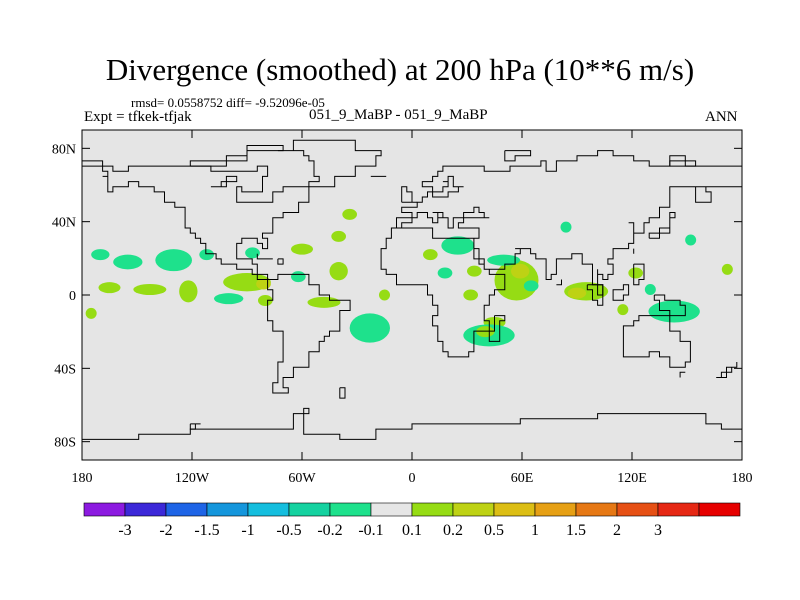 This screenshot has width=800, height=600. Describe the element at coordinates (192, 478) in the screenshot. I see `x-tick-label-1: 120W` at that location.